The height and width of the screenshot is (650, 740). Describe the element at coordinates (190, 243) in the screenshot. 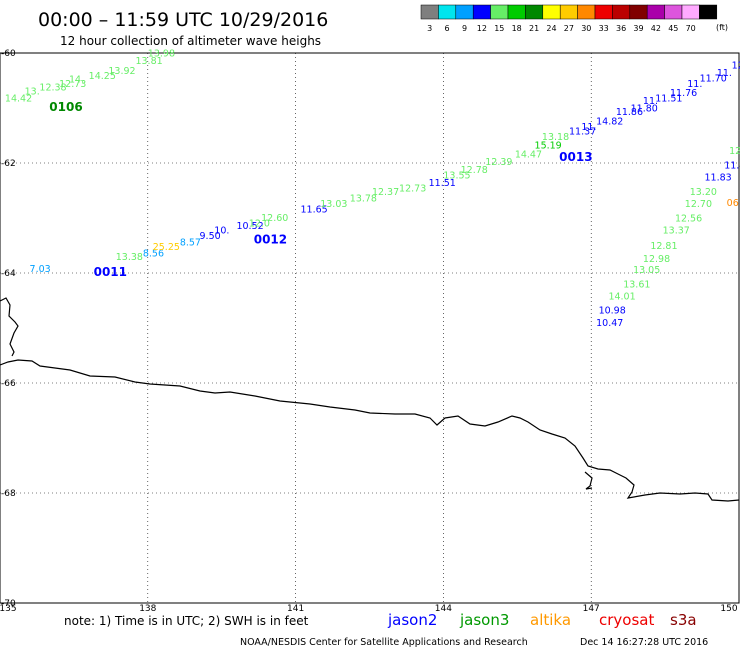

I see `swh-value-label: 8.57` at that location.